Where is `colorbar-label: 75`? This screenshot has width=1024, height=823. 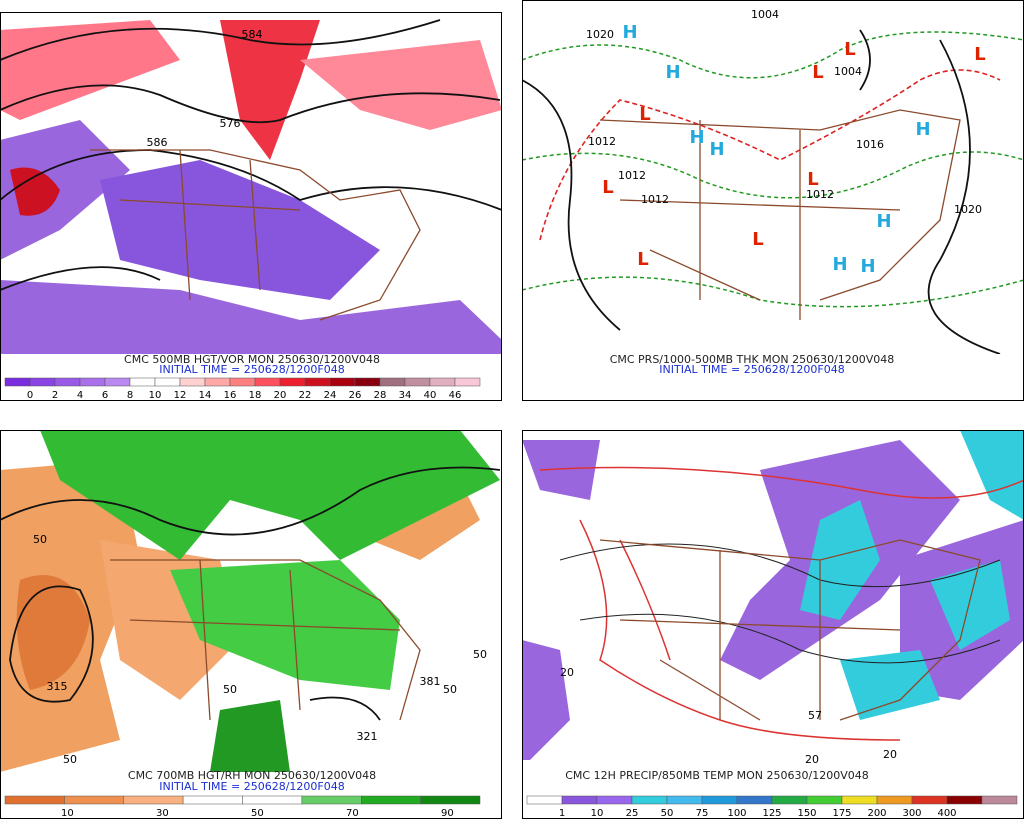
colorbar-label: 75 is located at coordinates (702, 813).